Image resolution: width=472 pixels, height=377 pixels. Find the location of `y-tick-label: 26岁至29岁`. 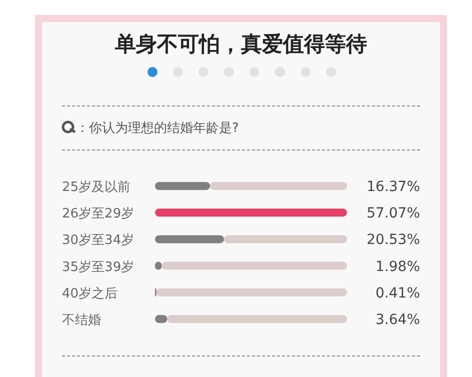

y-tick-label: 26岁至29岁 is located at coordinates (98, 214).